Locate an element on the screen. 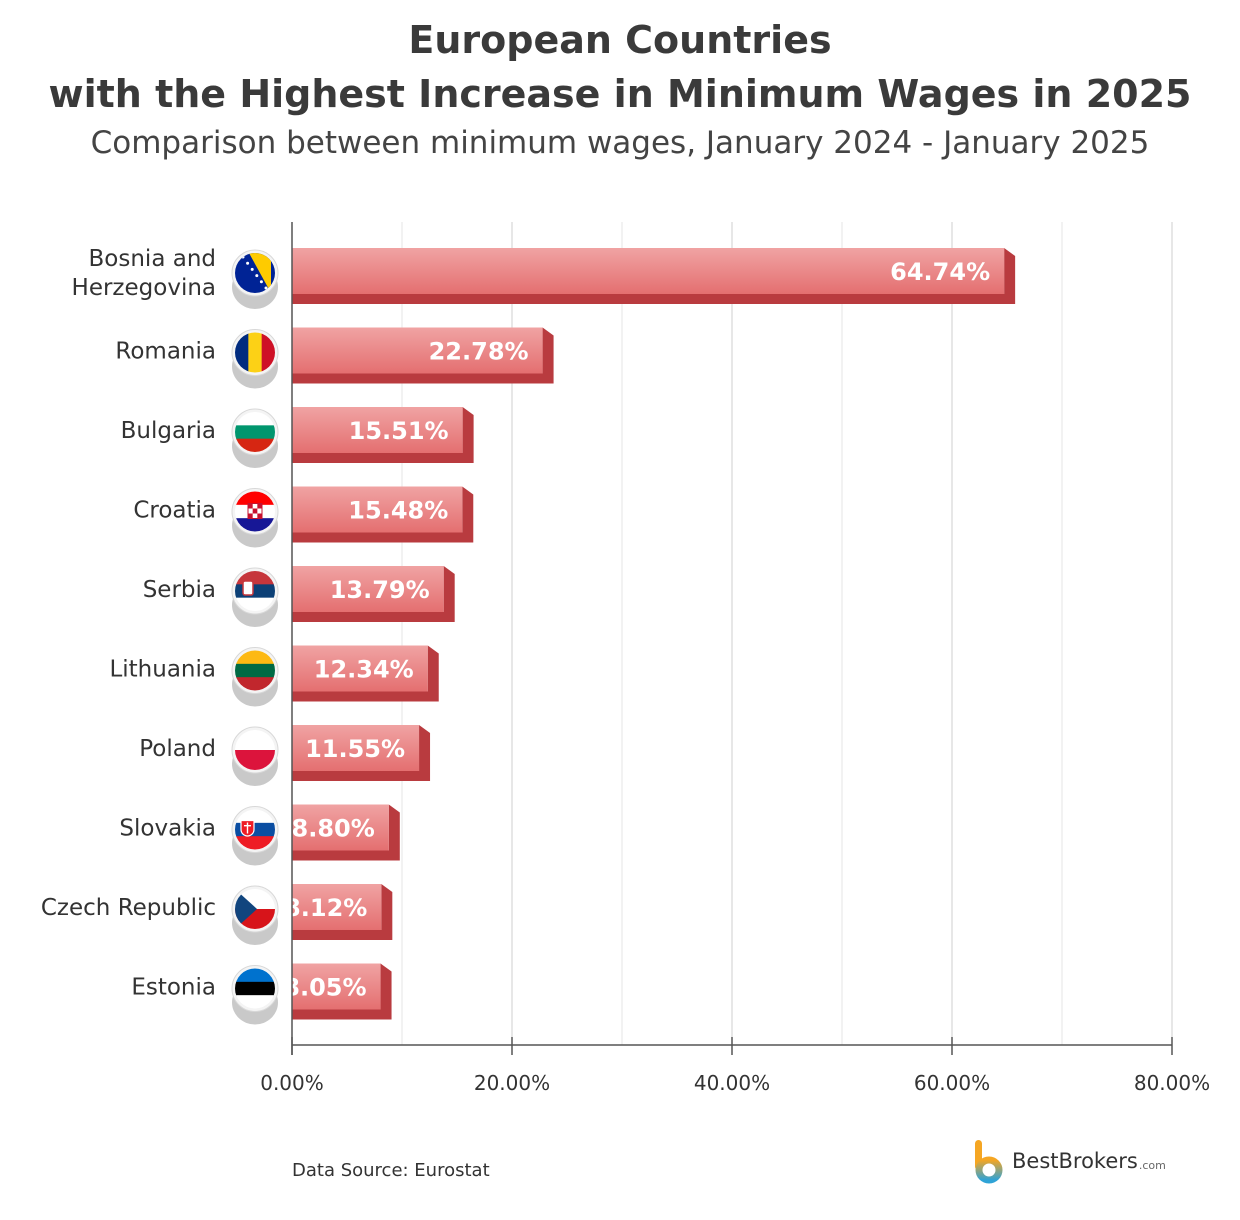  category-label: Bosnia and Herzegovina is located at coordinates (144, 273).